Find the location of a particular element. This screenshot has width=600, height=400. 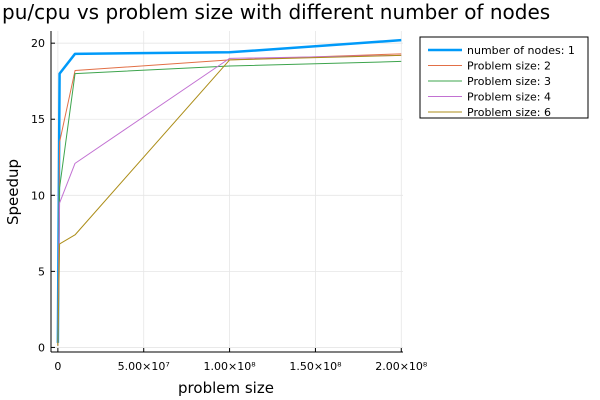

y-tick-label: 15 is located at coordinates (38, 119).